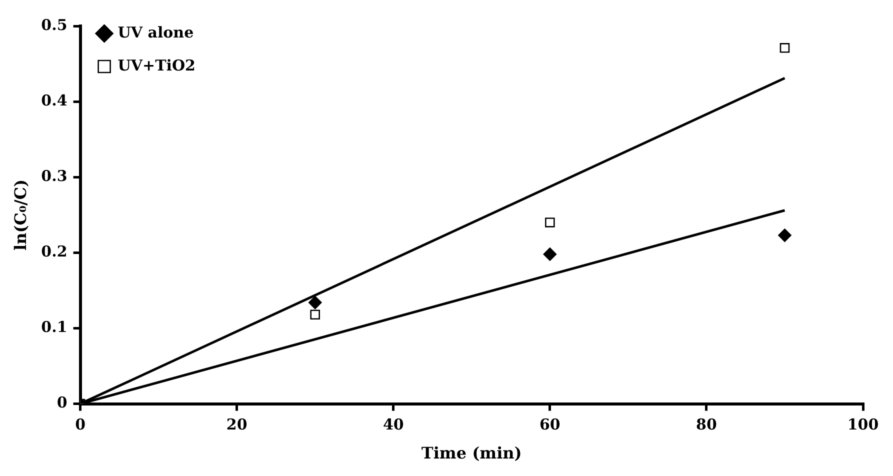 The height and width of the screenshot is (476, 893). I want to click on legend-label: UV+TiO2, so click(157, 65).